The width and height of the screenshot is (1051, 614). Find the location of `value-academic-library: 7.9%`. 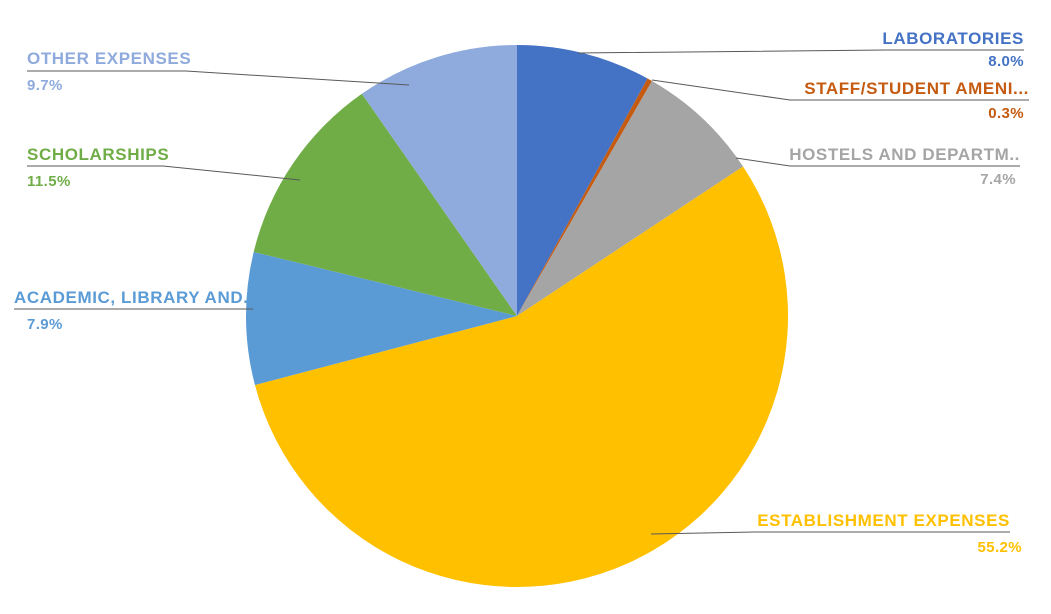

value-academic-library: 7.9% is located at coordinates (45, 324).